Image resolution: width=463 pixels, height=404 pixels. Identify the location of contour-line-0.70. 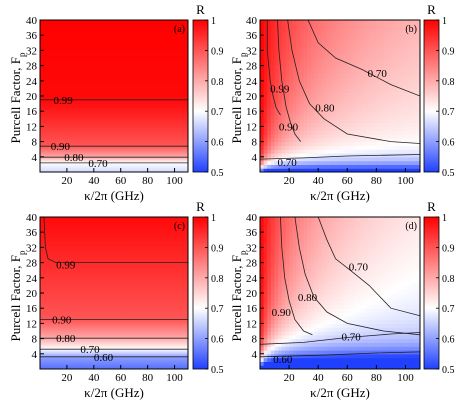
(363, 58).